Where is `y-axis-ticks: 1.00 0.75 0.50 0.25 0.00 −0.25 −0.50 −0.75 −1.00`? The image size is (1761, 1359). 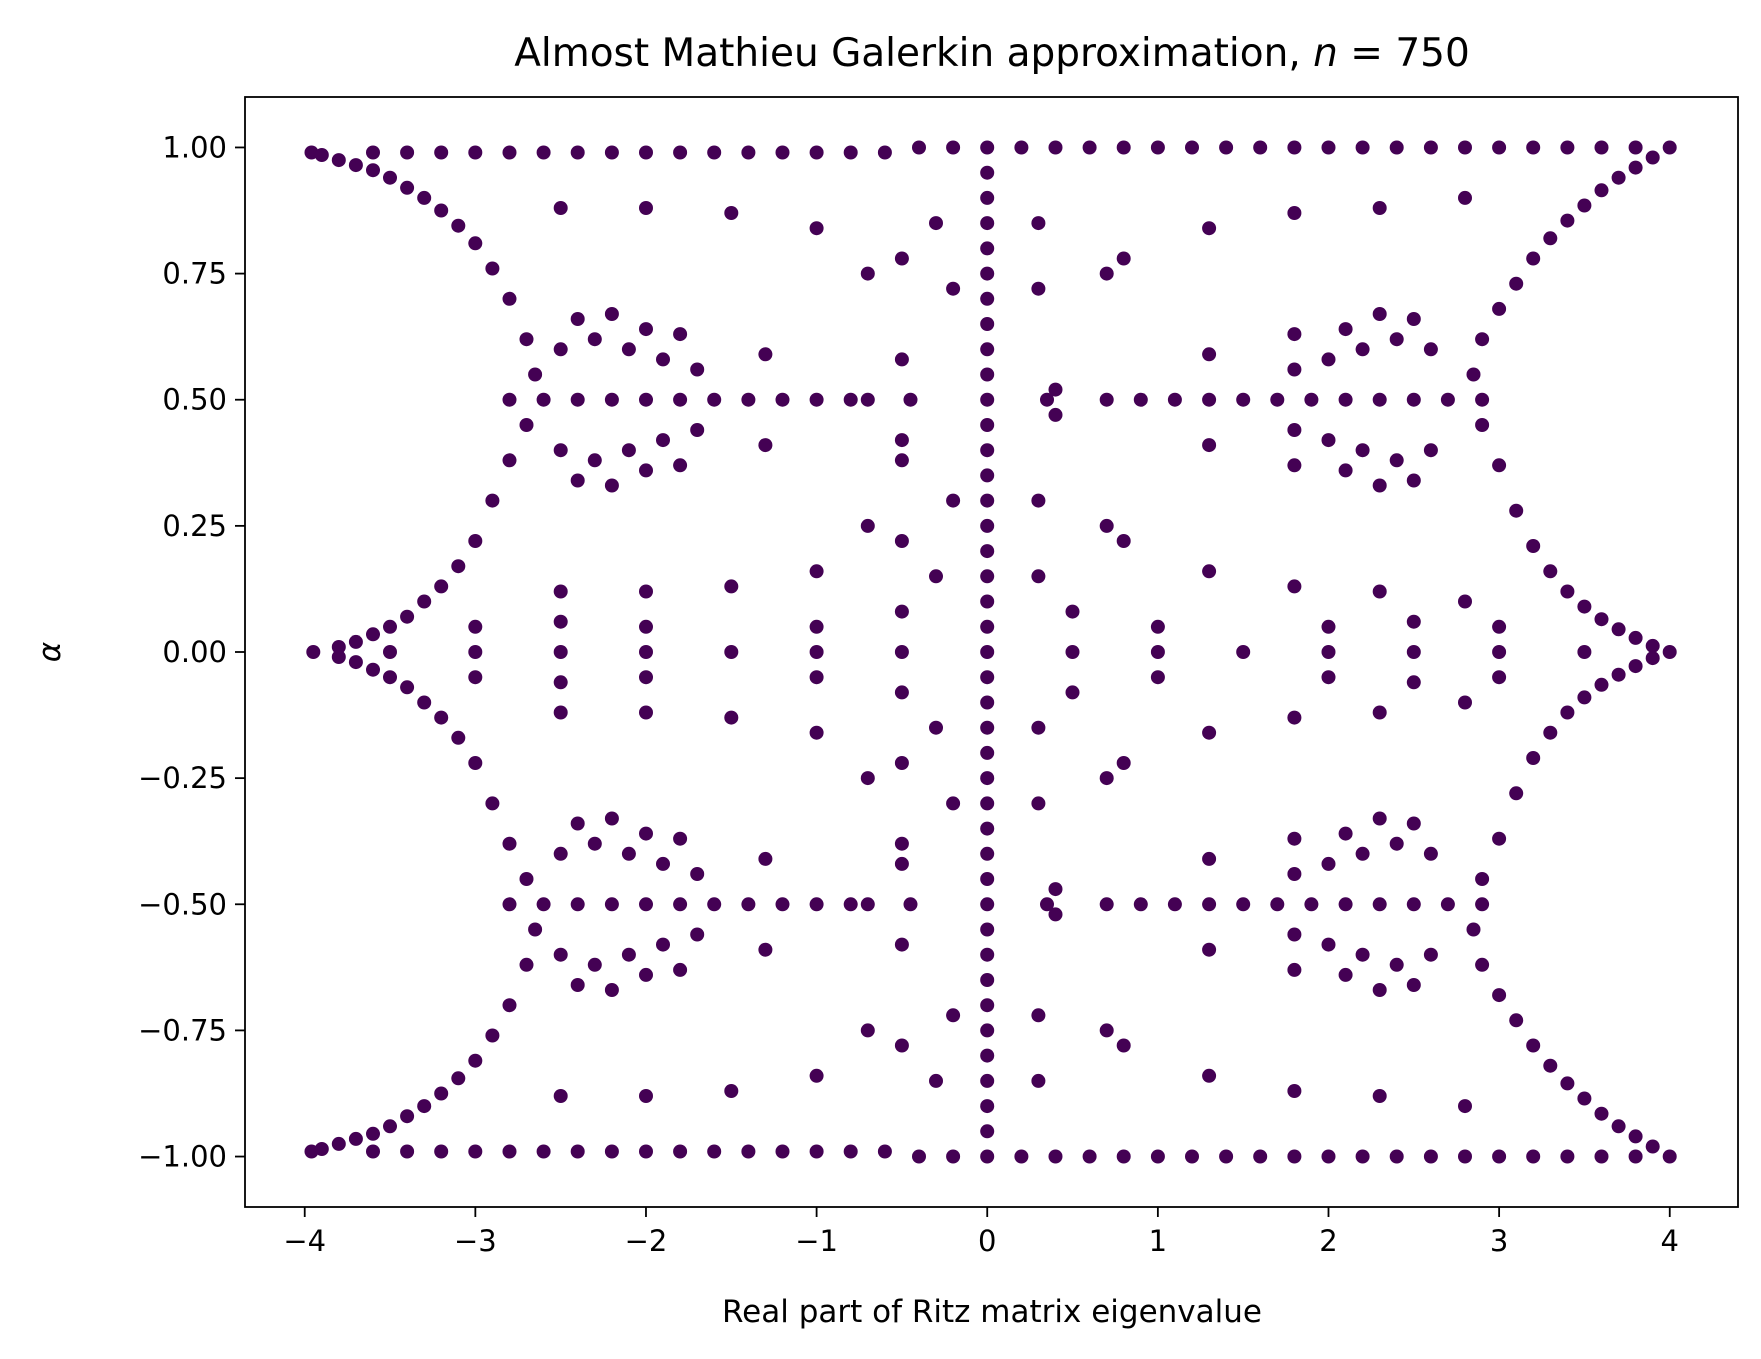 y-axis-ticks: 1.00 0.75 0.50 0.25 0.00 −0.25 −0.50 −0.75 −1.00 is located at coordinates (191, 652).